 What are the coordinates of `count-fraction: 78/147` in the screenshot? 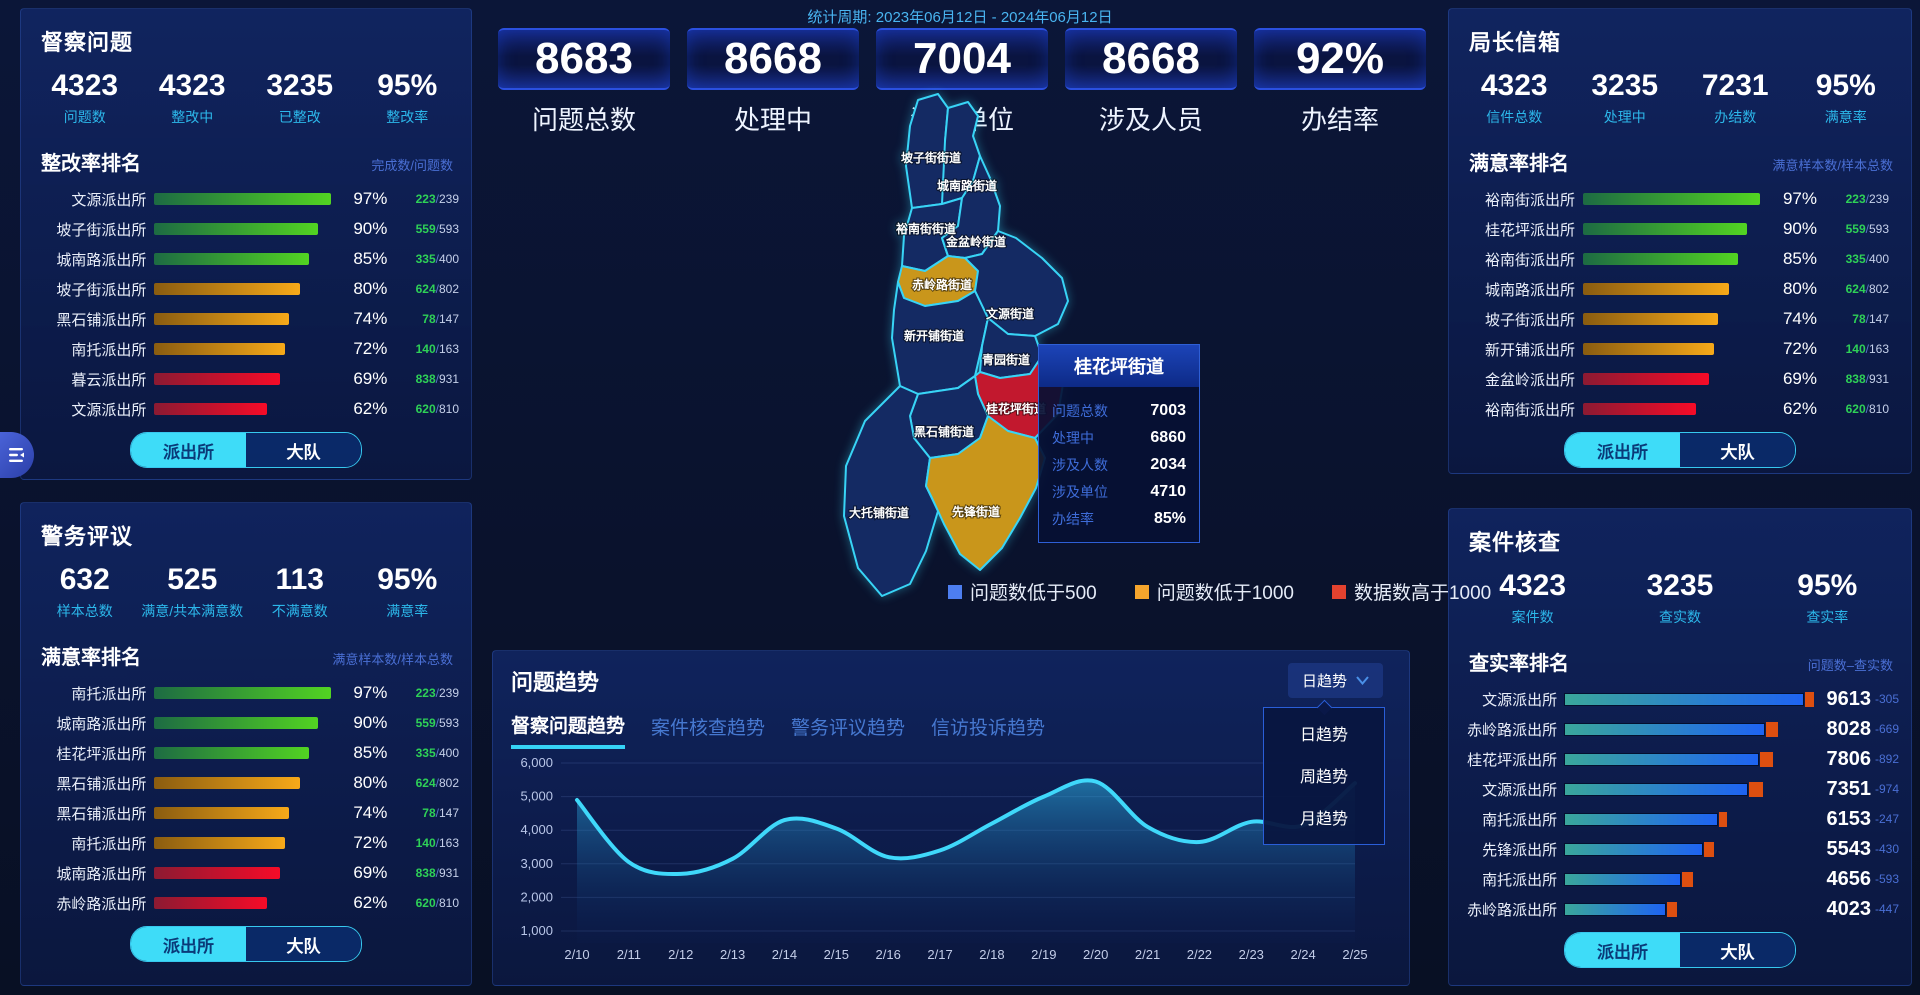 It's located at (423, 813).